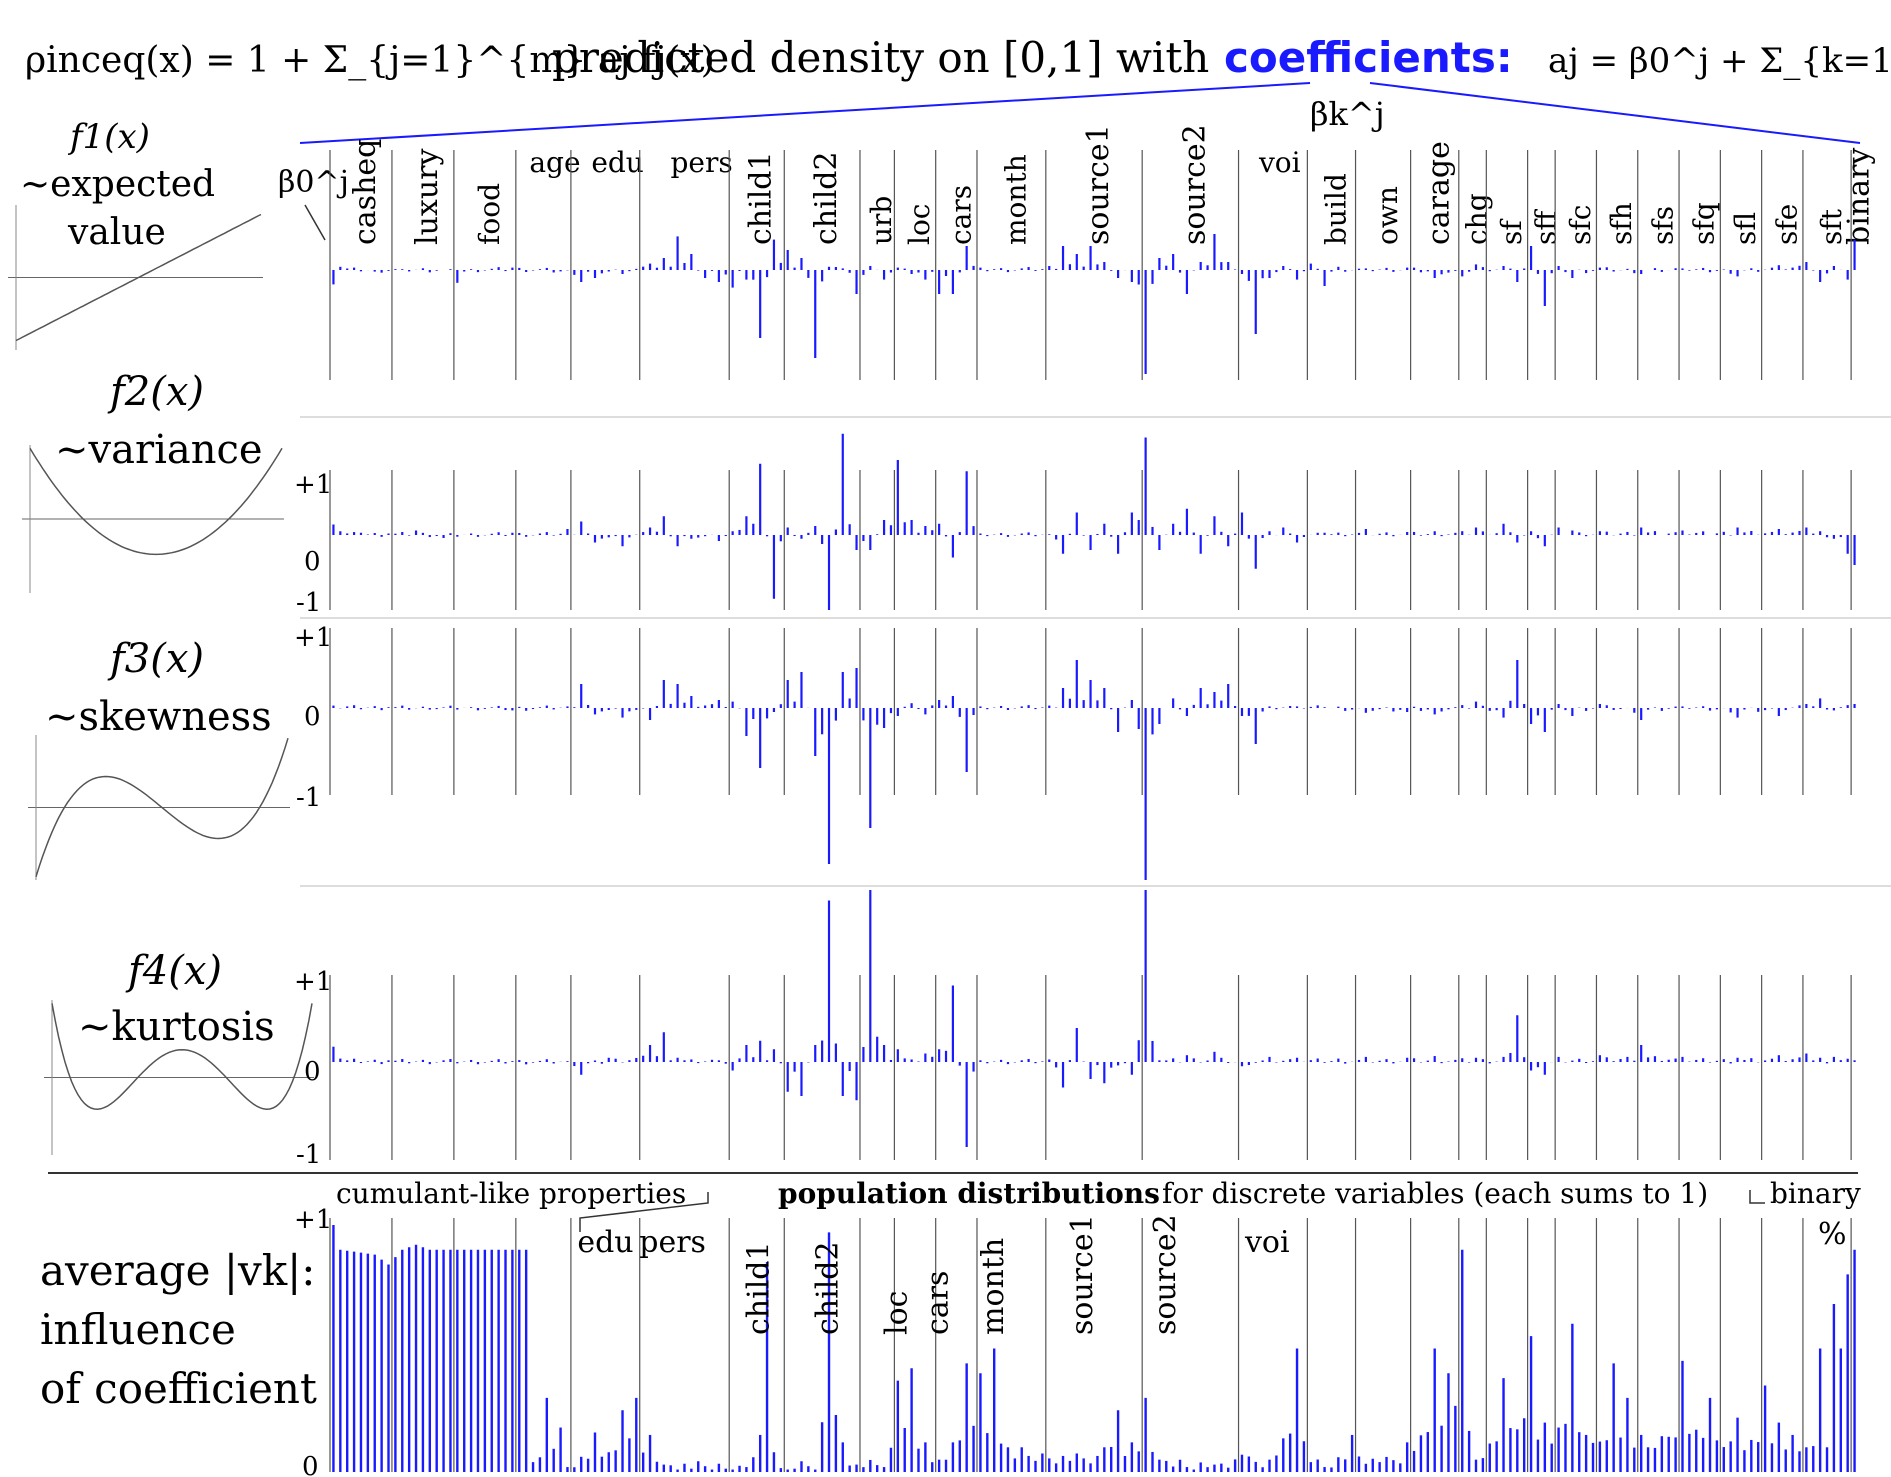 The width and height of the screenshot is (1891, 1477). I want to click on bottom-group-label-pers: pers, so click(672, 1242).